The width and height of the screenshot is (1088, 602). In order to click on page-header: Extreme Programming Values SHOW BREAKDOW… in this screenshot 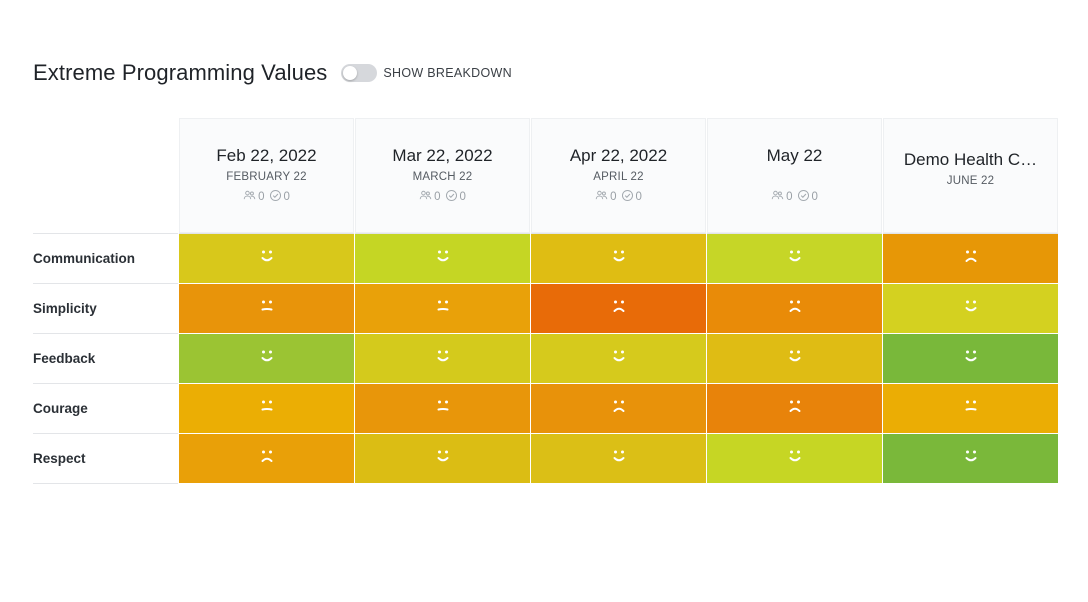, I will do `click(272, 73)`.